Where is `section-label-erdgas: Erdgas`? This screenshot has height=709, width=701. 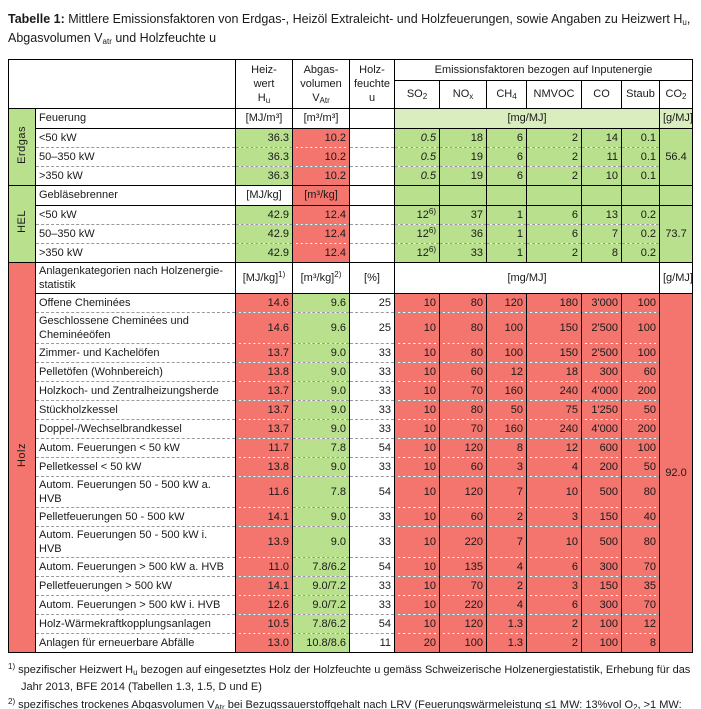 section-label-erdgas: Erdgas is located at coordinates (22, 146).